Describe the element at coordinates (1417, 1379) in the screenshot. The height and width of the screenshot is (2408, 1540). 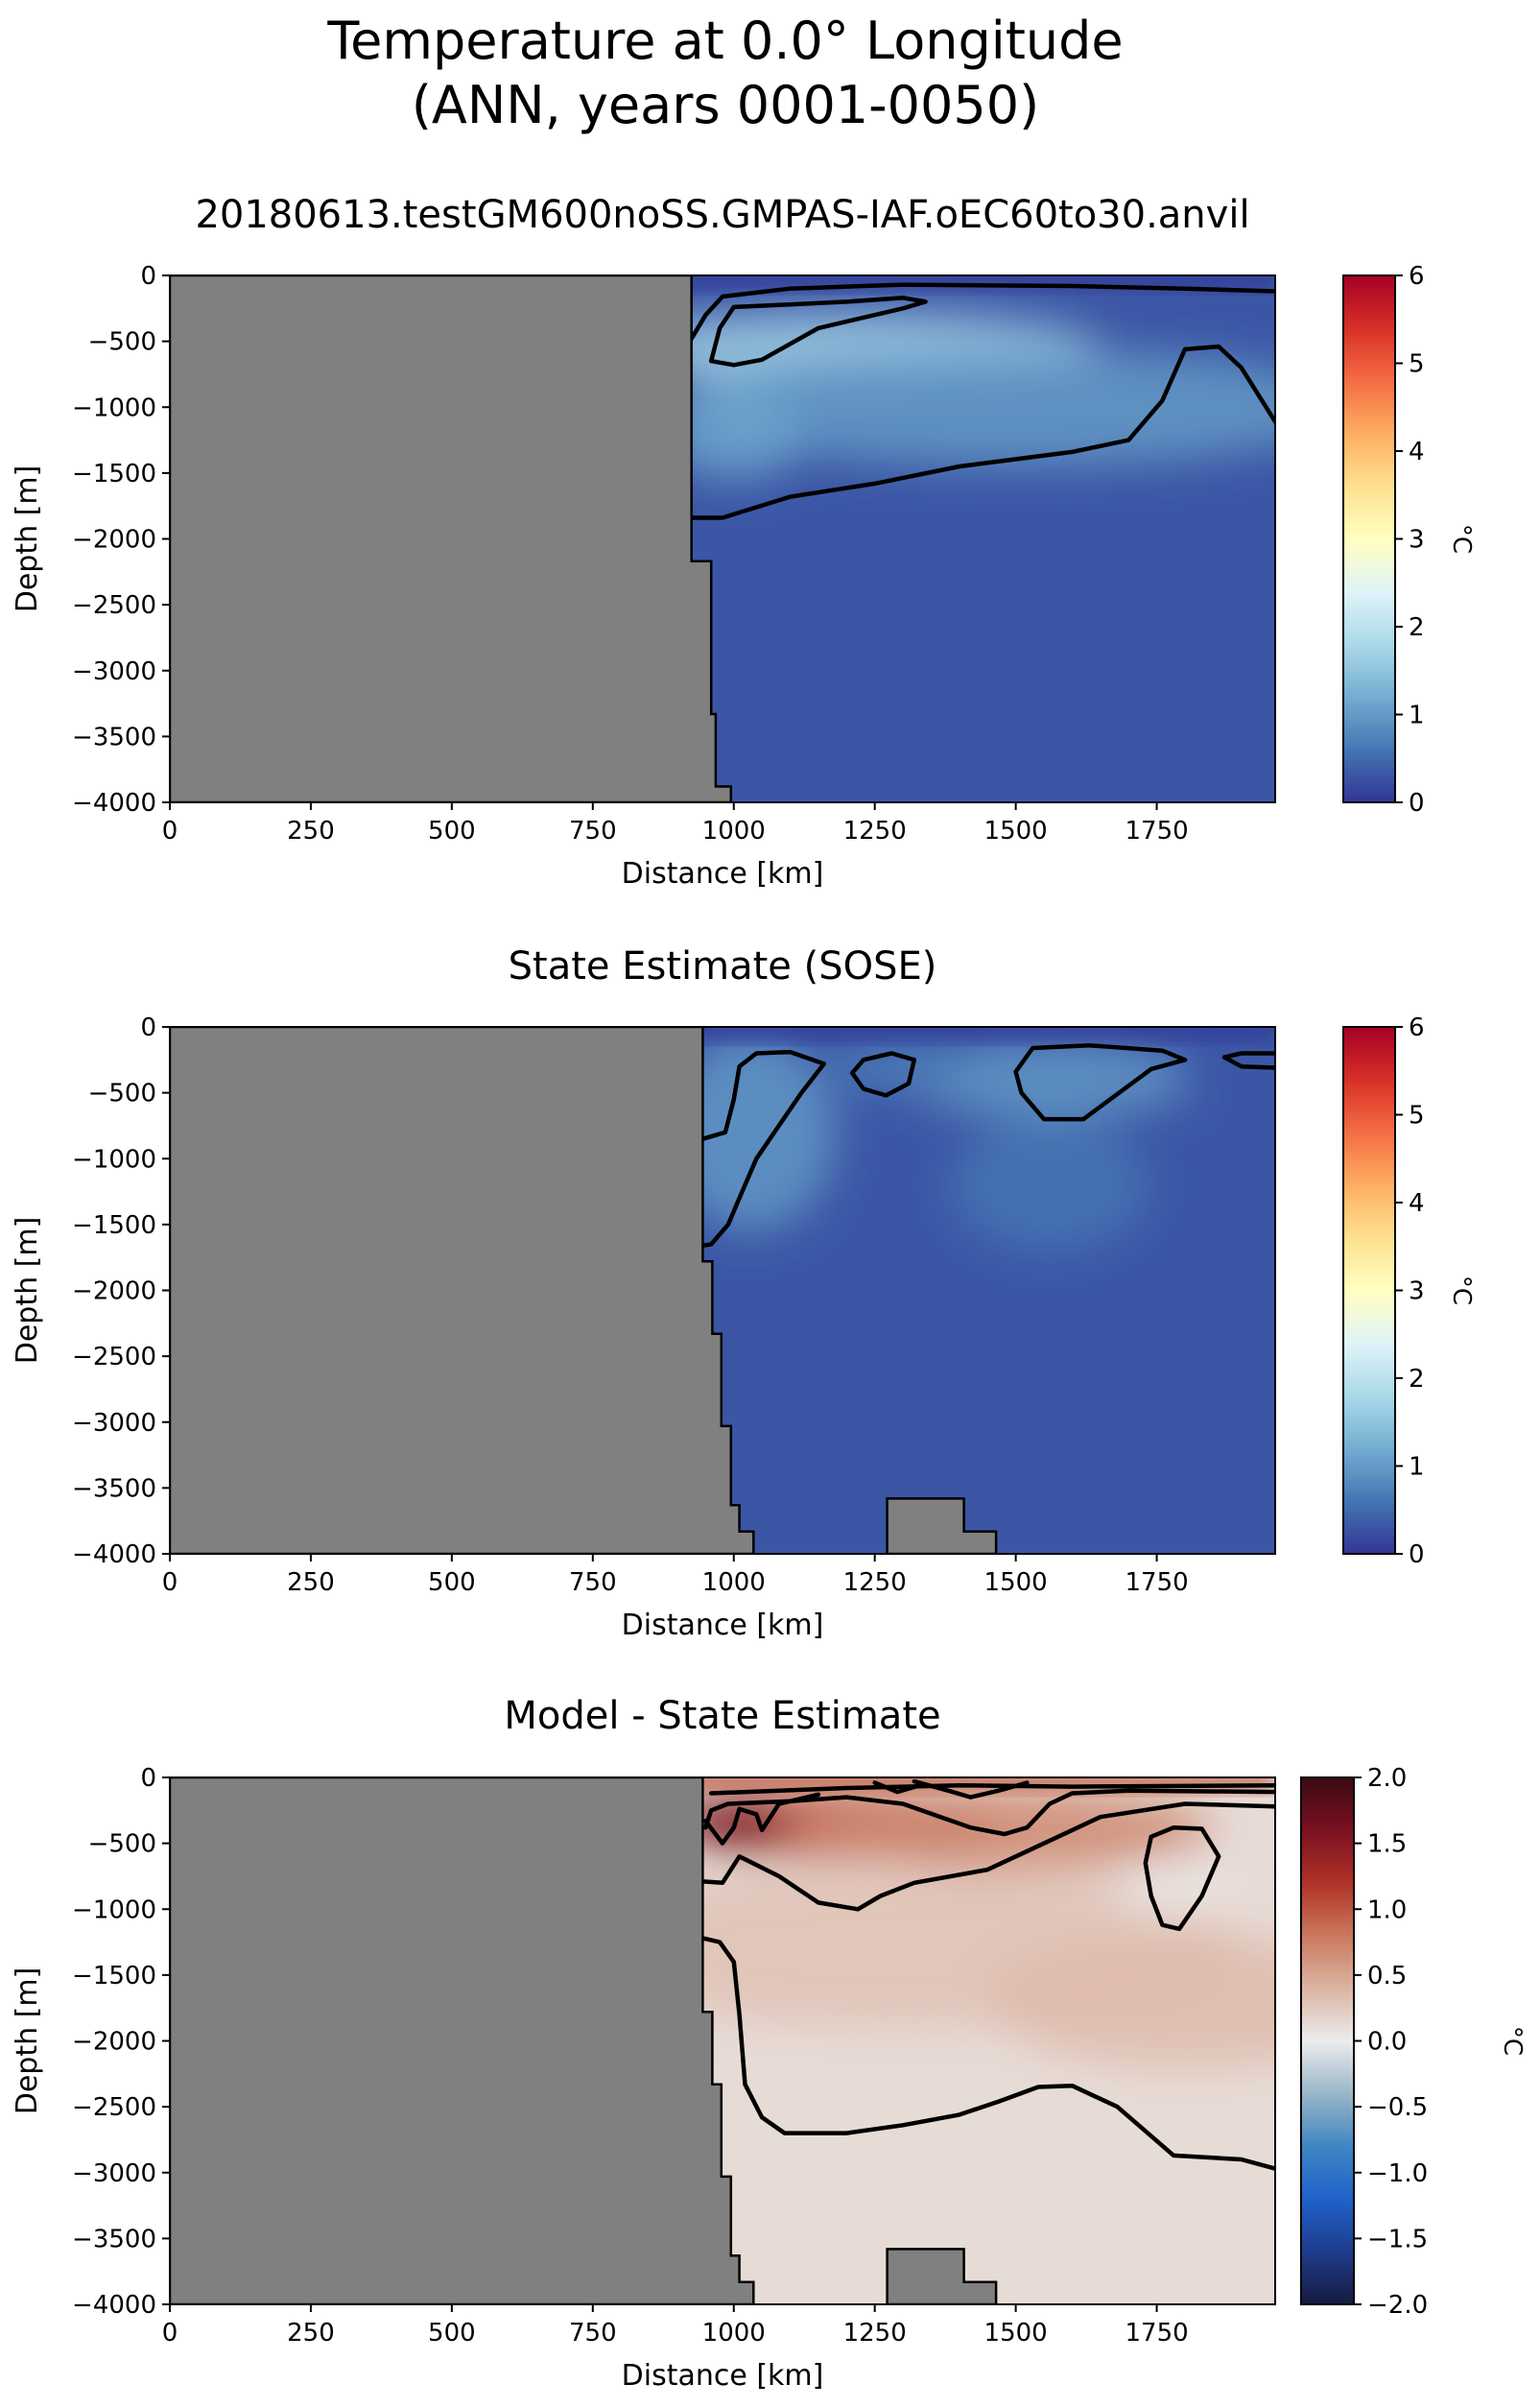
I see `colorbar-tick-label: 2` at that location.